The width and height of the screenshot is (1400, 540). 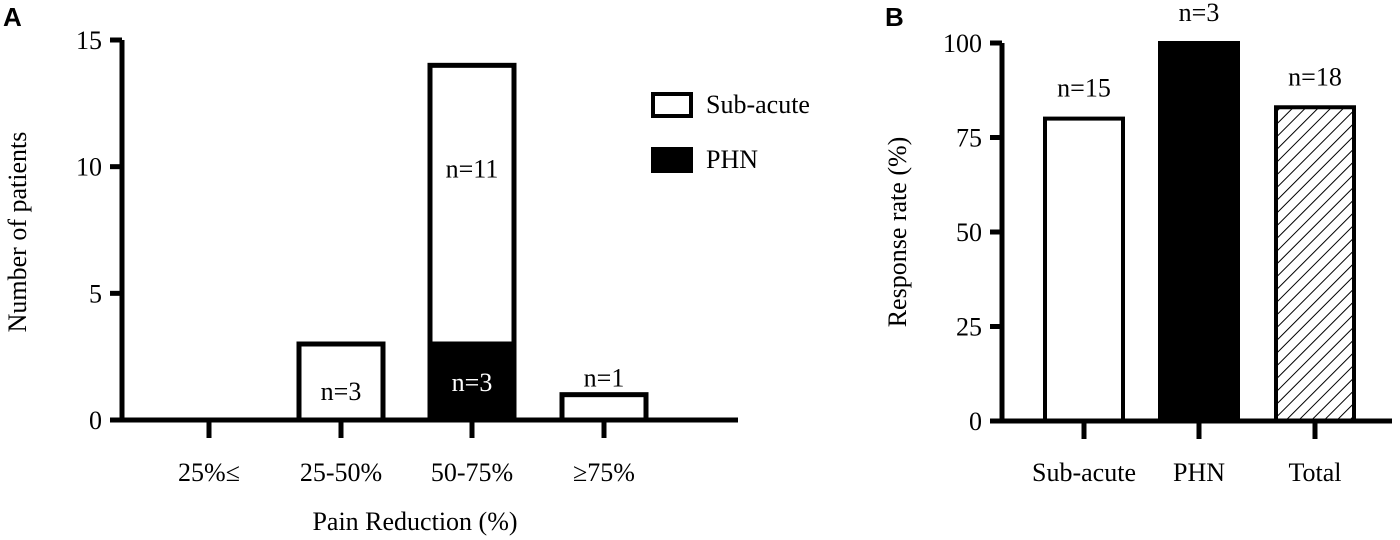 I want to click on panel-a-y-axis-title: Number of patients, so click(x=17, y=232).